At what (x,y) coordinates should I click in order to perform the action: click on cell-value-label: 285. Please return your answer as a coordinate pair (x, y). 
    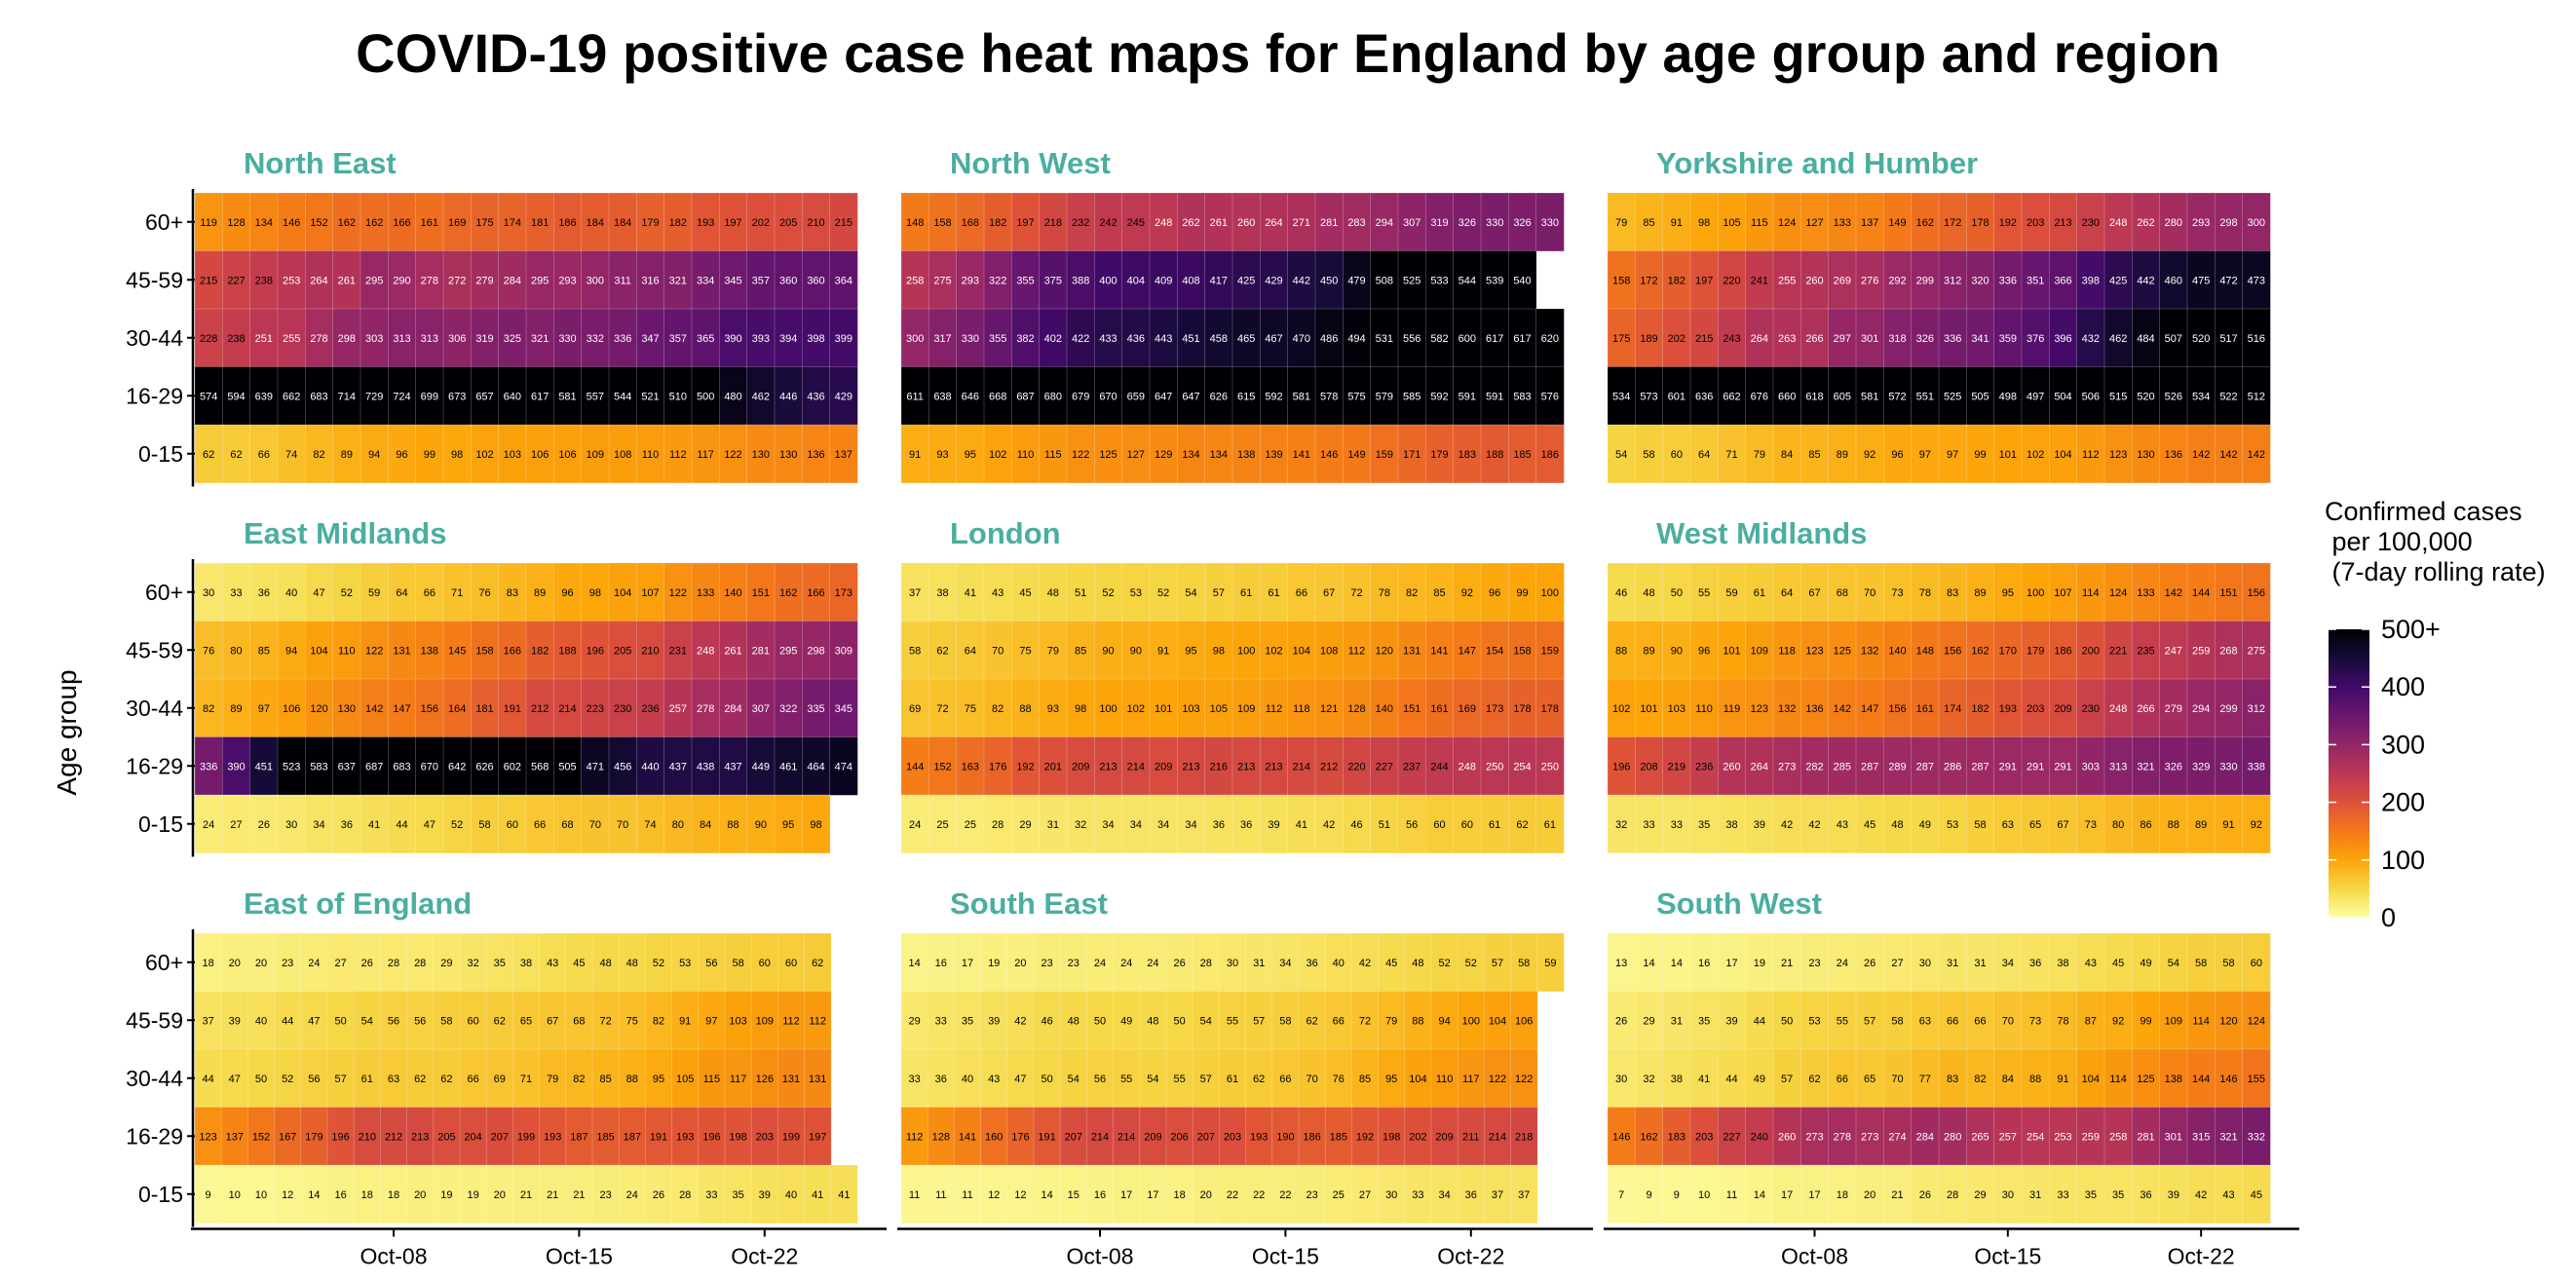
    Looking at the image, I should click on (1842, 767).